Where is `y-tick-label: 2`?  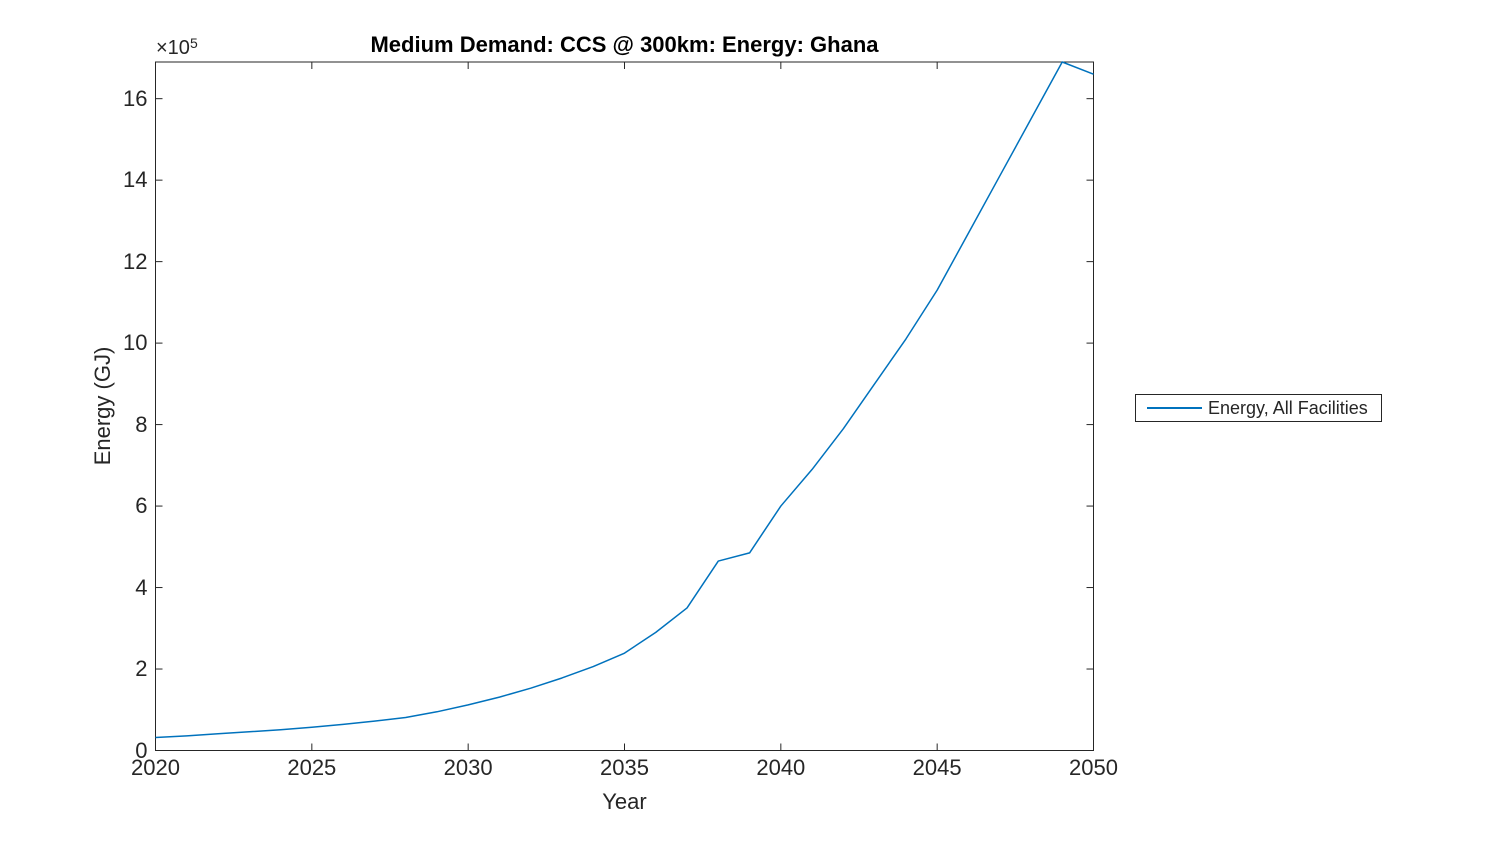 y-tick-label: 2 is located at coordinates (141, 669).